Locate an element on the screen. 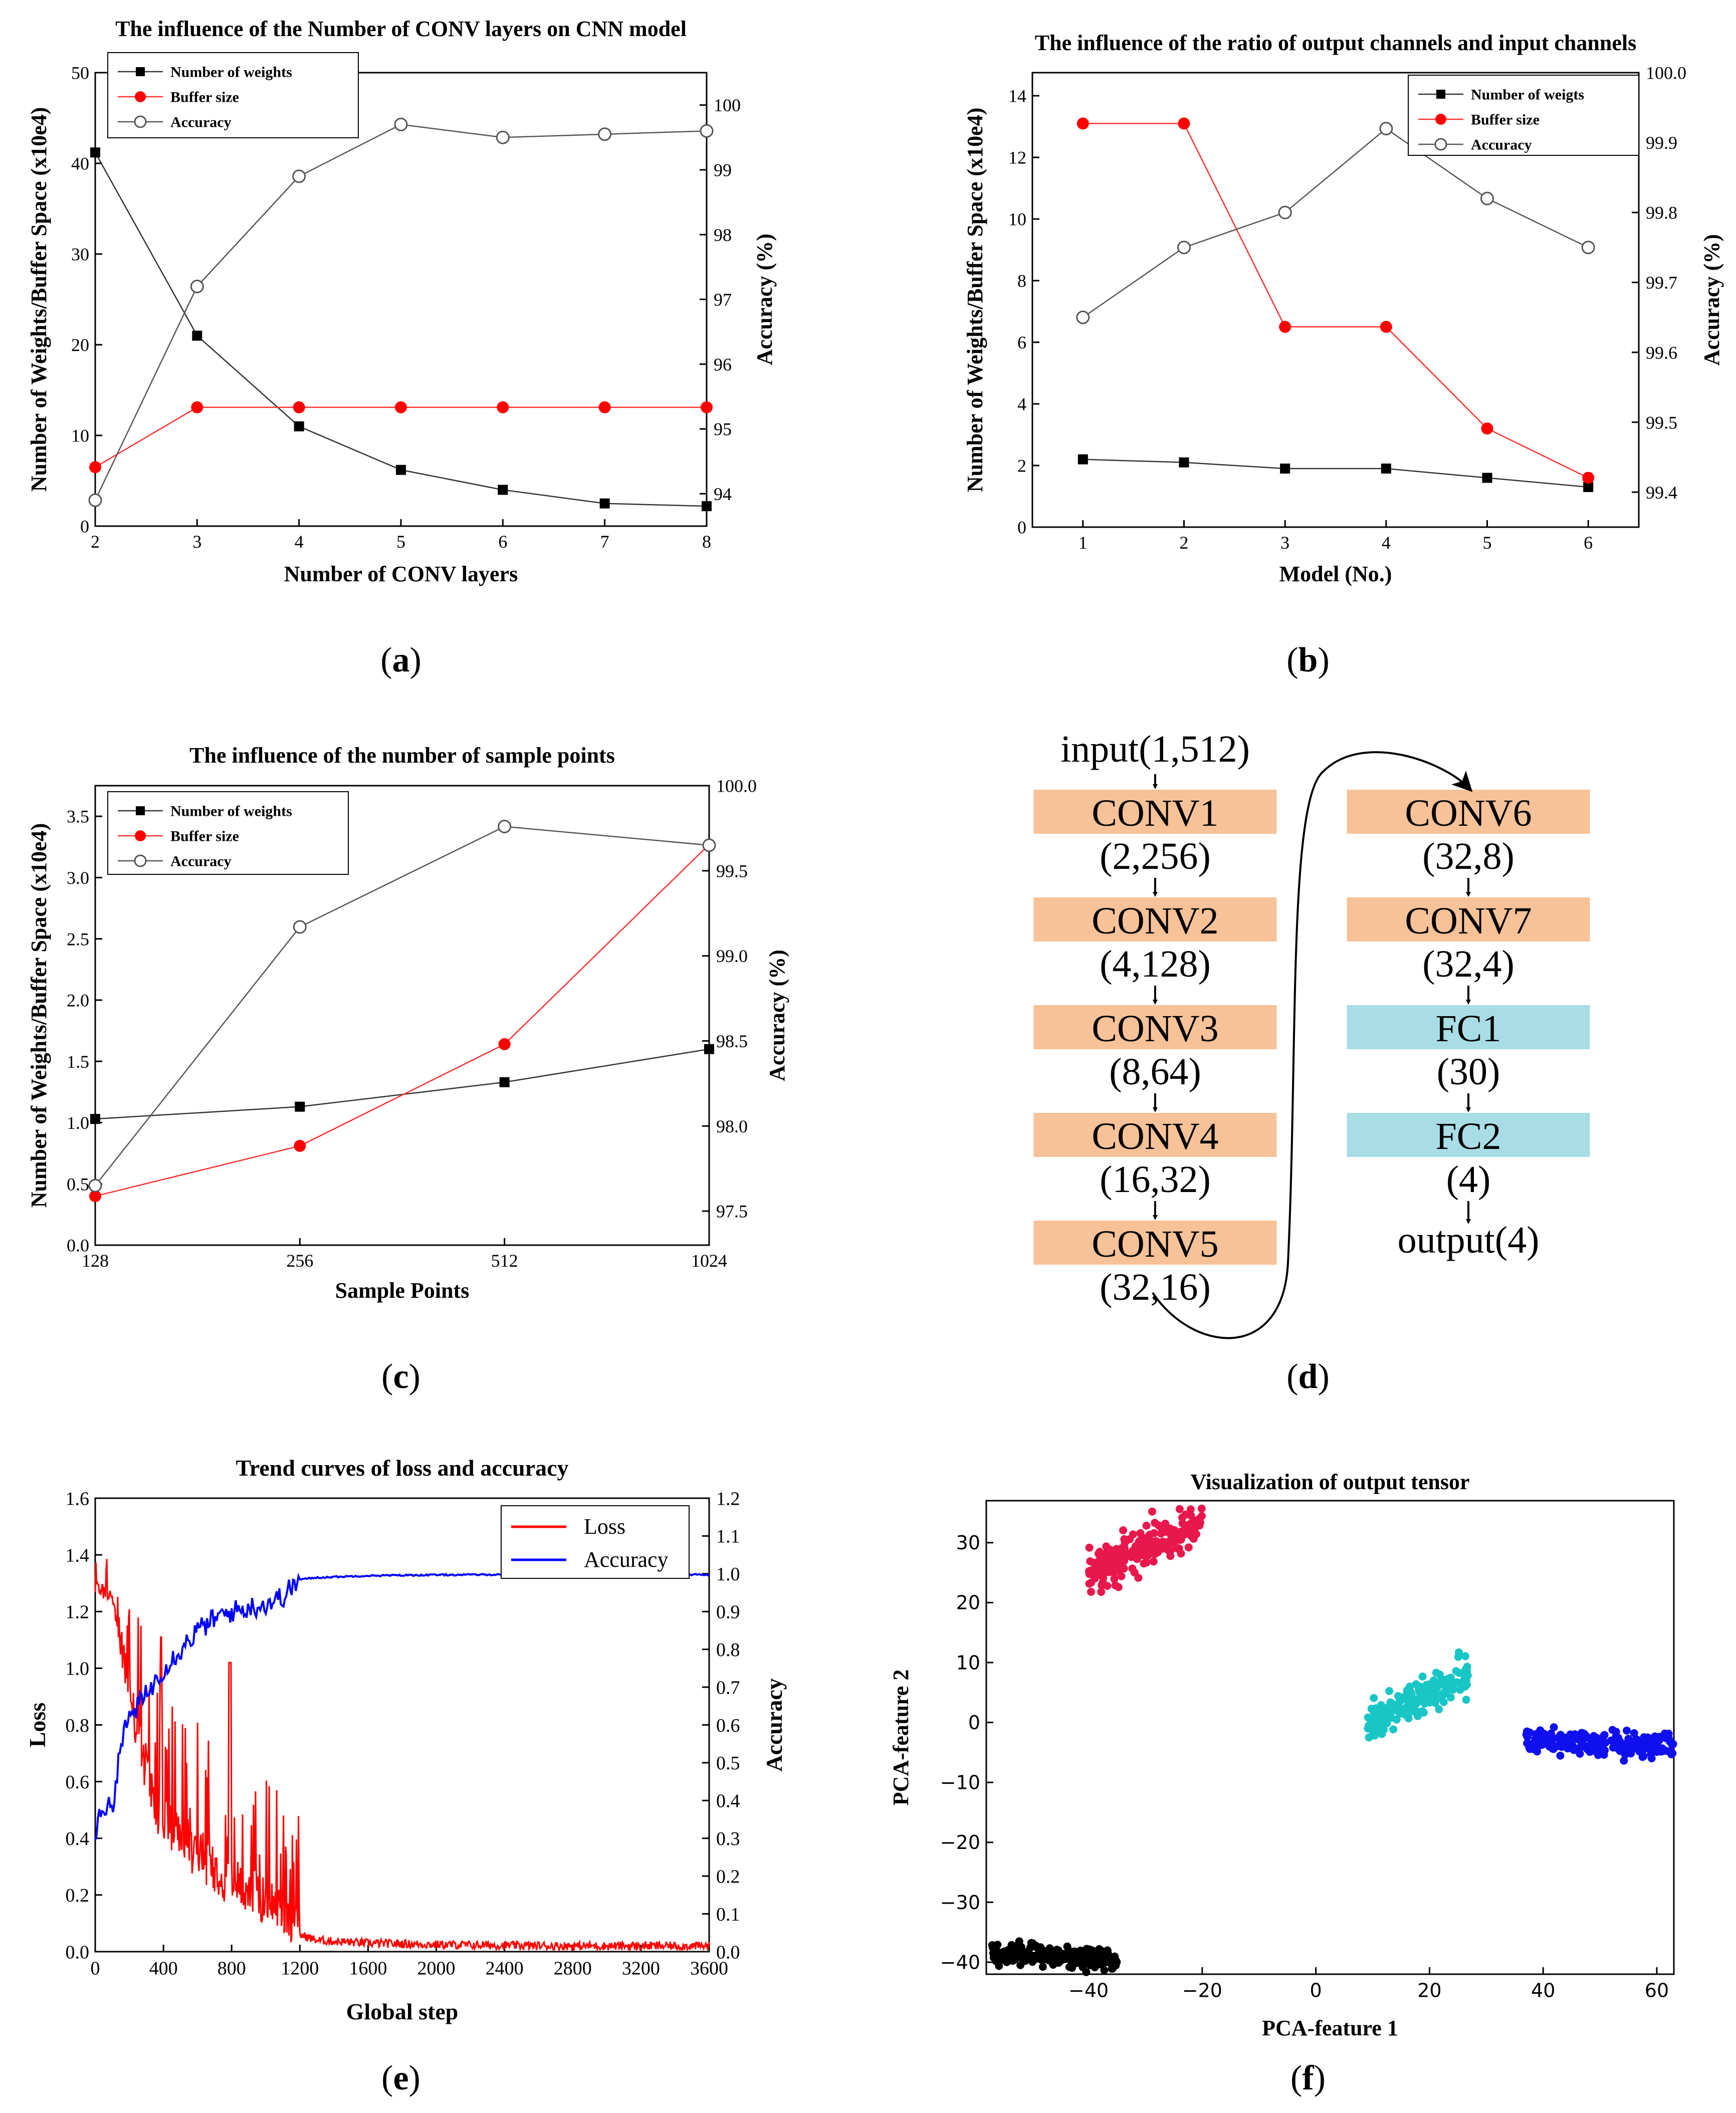 The width and height of the screenshot is (1736, 2113). y-tick-label: −30 is located at coordinates (960, 1903).